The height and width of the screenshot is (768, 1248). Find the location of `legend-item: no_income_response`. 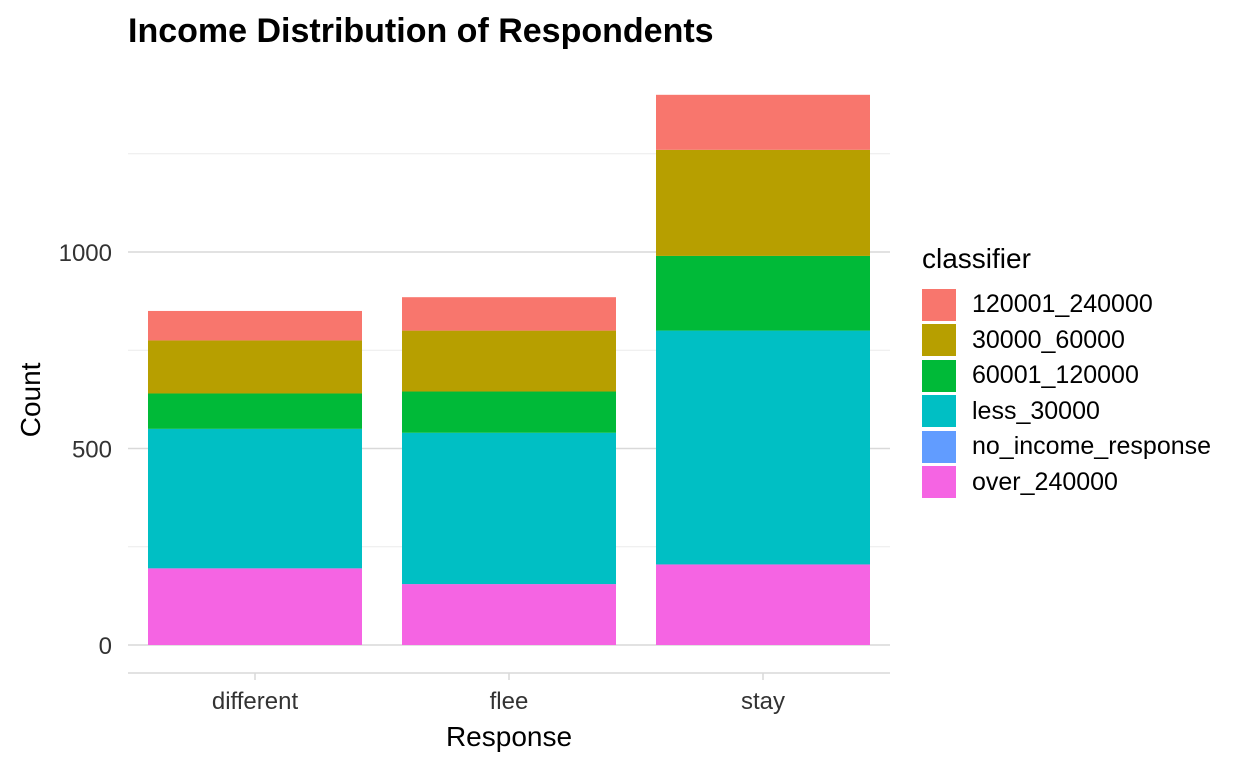

legend-item: no_income_response is located at coordinates (1066, 447).